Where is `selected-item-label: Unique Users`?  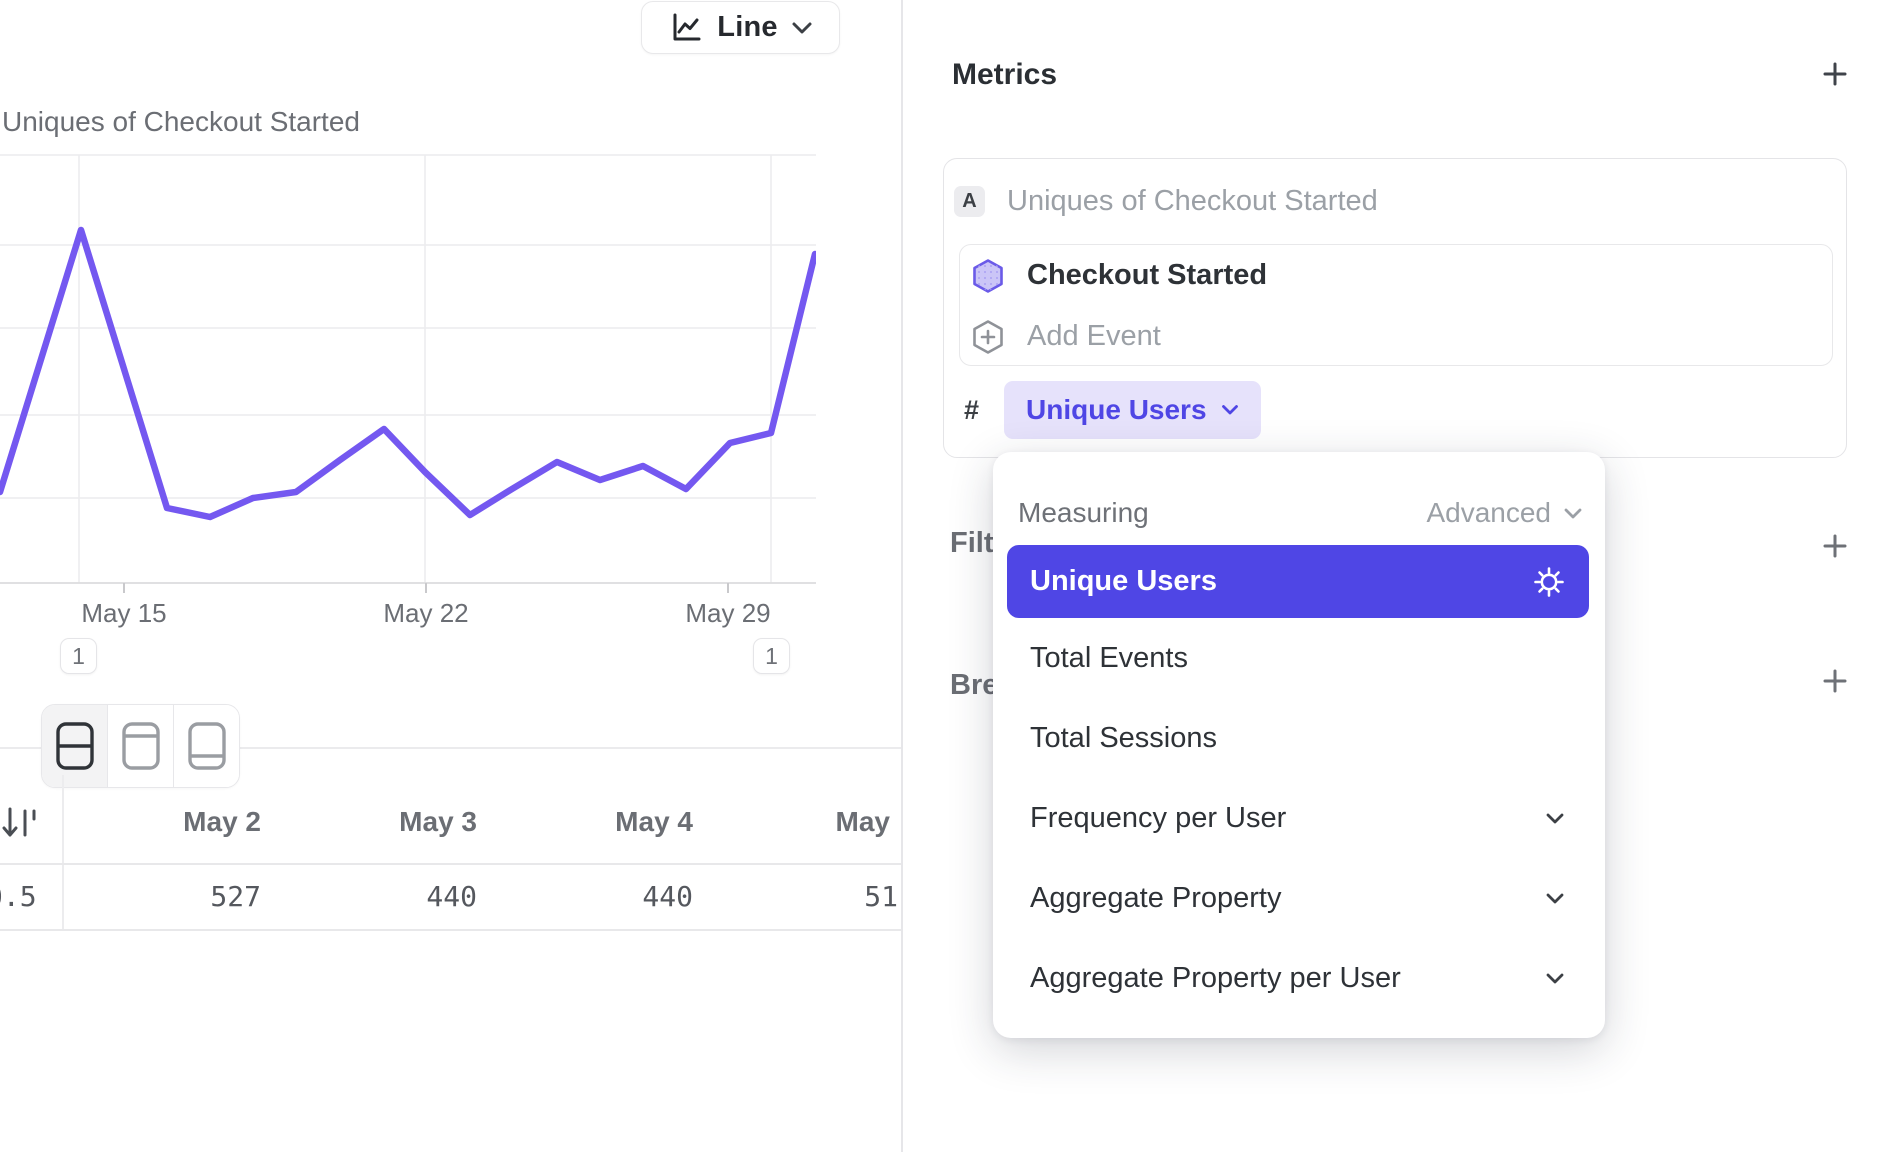
selected-item-label: Unique Users is located at coordinates (1123, 581).